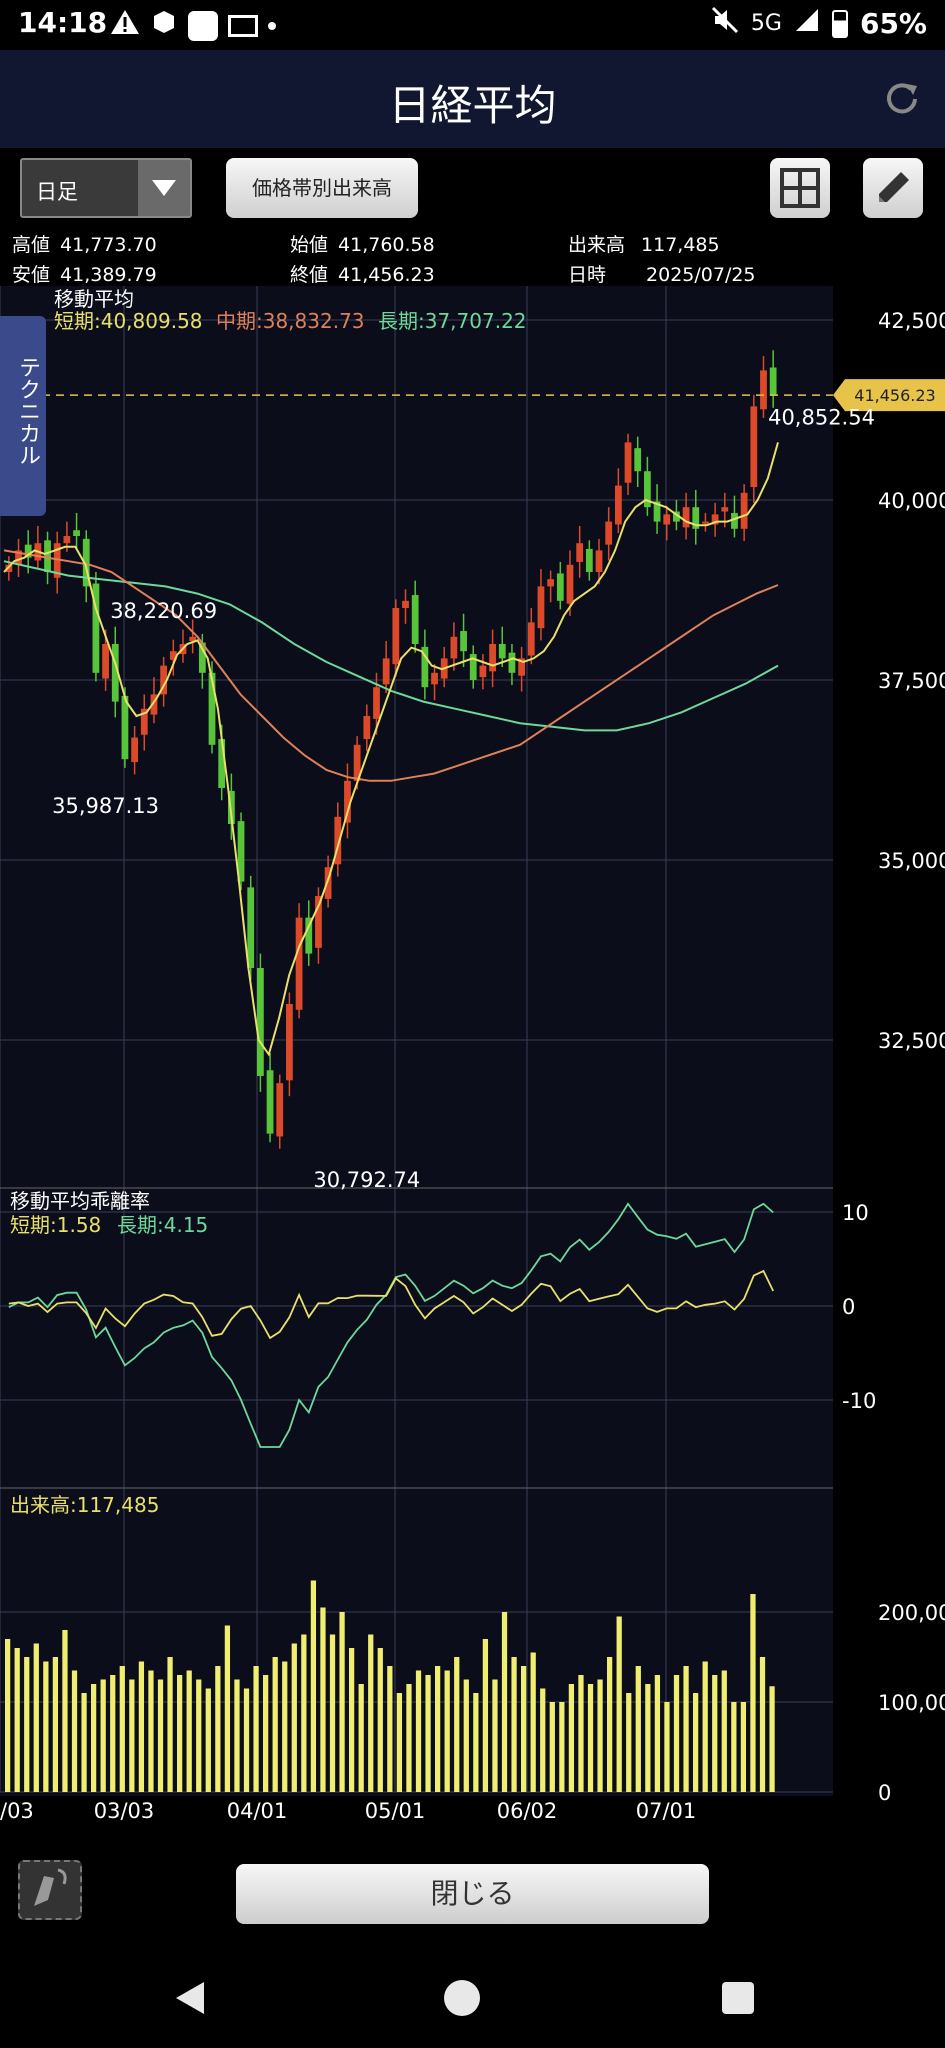 The height and width of the screenshot is (2048, 945). I want to click on battery-icon, so click(839, 23).